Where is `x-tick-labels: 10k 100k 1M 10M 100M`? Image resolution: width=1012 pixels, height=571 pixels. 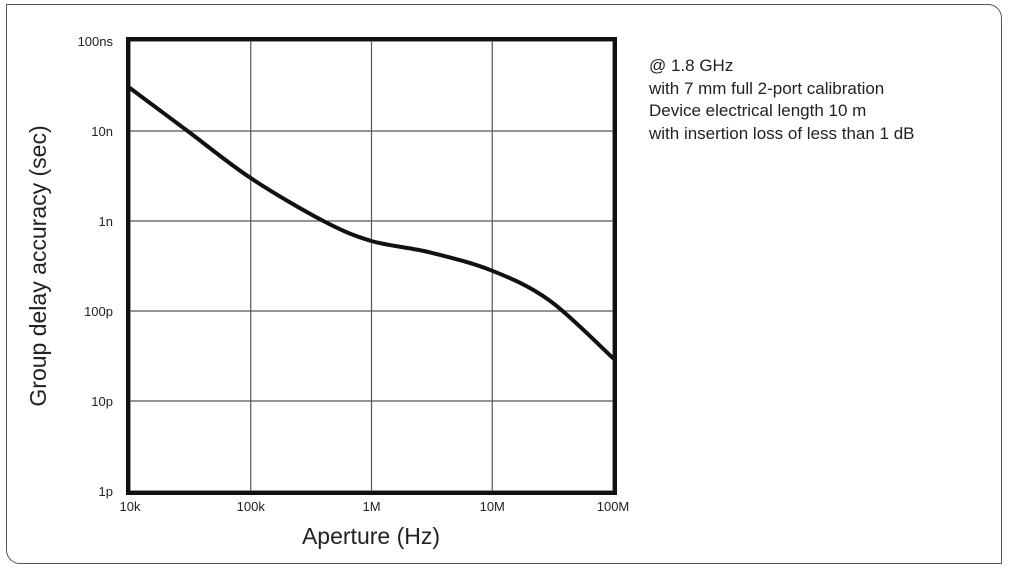
x-tick-labels: 10k 100k 1M 10M 100M is located at coordinates (375, 506).